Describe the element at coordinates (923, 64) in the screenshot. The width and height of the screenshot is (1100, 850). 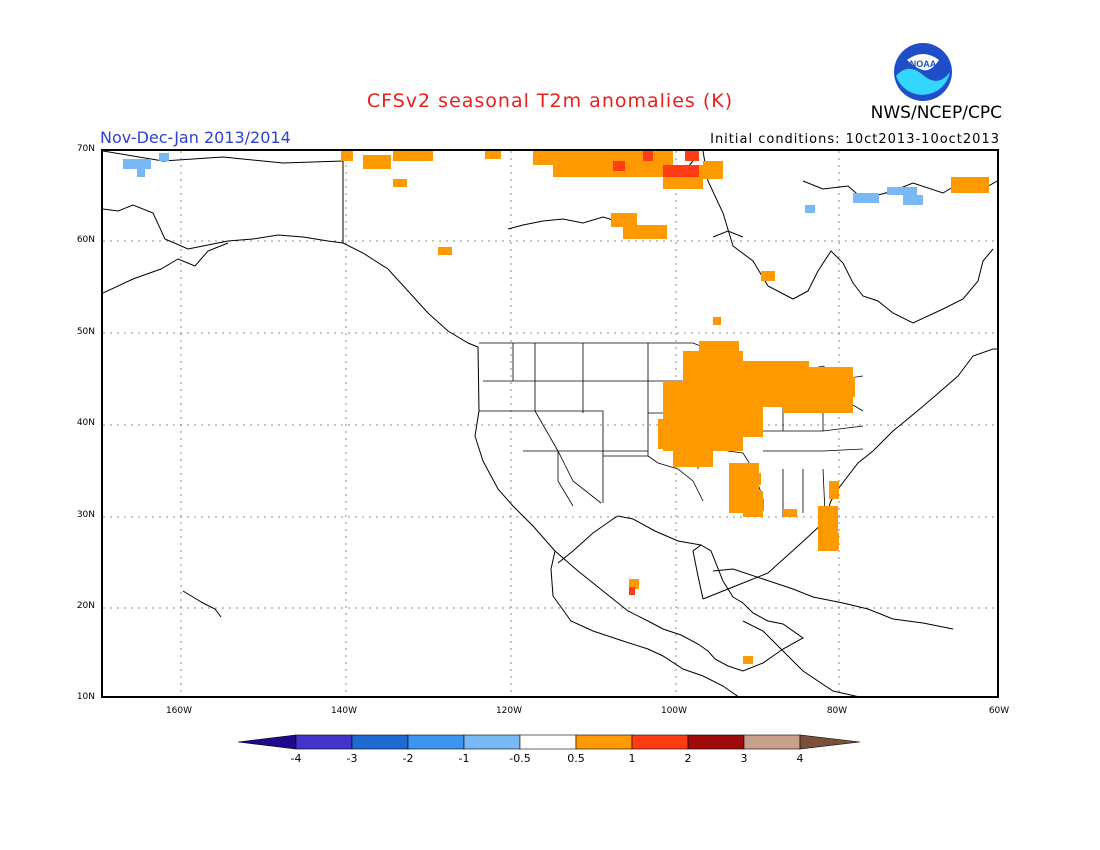
I see `logo-text: NOAA` at that location.